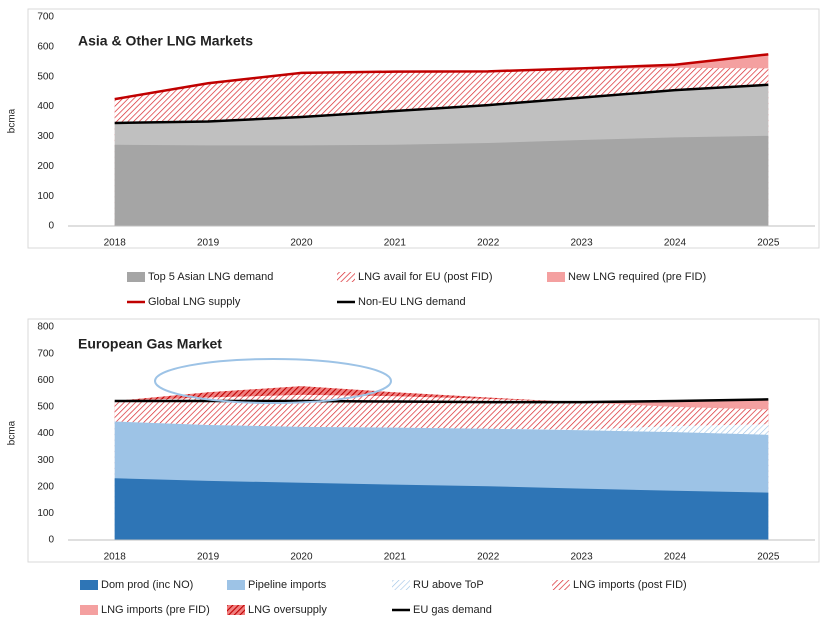 The height and width of the screenshot is (618, 821). I want to click on legend-label: Dom prod (inc NO), so click(147, 585).